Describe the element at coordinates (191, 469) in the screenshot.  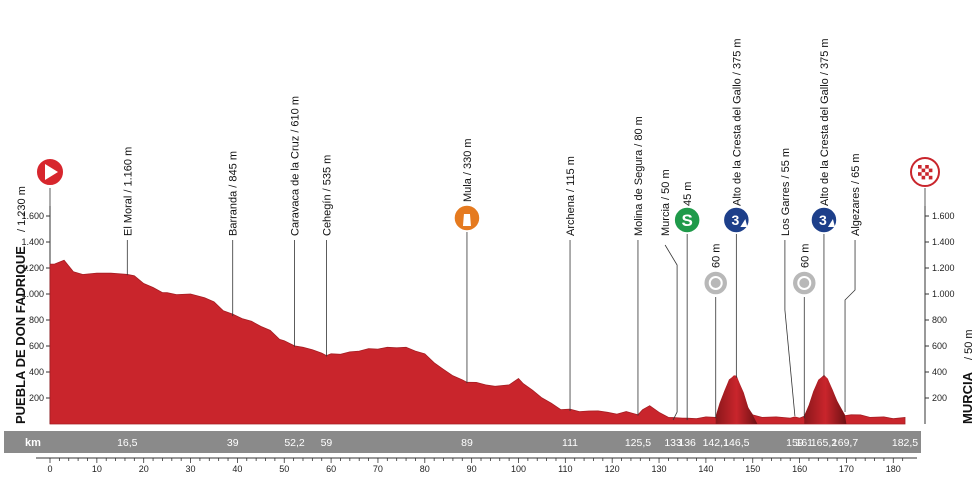
I see `x-tick-label: 30` at that location.